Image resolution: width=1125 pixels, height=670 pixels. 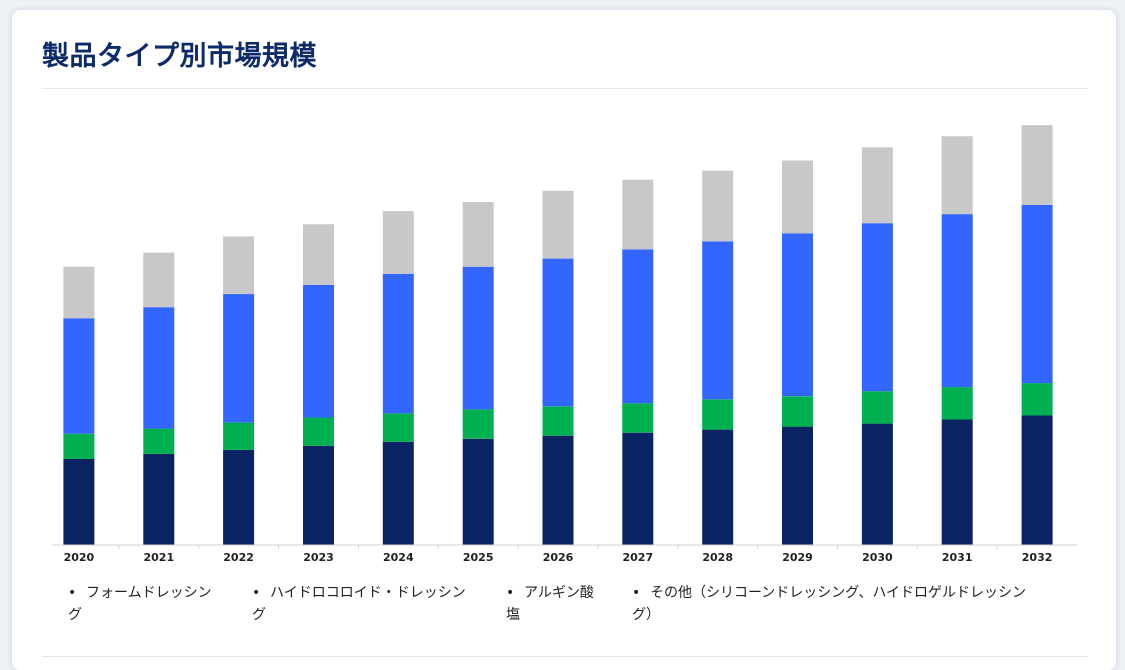 What do you see at coordinates (368, 593) in the screenshot?
I see `legend-label-hydrocolloid-line1: ハイドロコロイド・ドレッシン` at bounding box center [368, 593].